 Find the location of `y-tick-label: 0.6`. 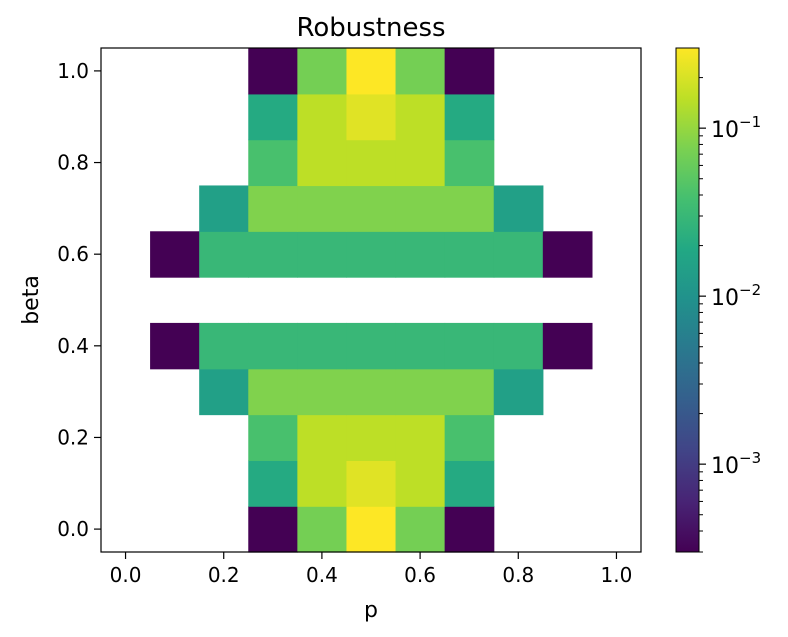

y-tick-label: 0.6 is located at coordinates (73, 254).